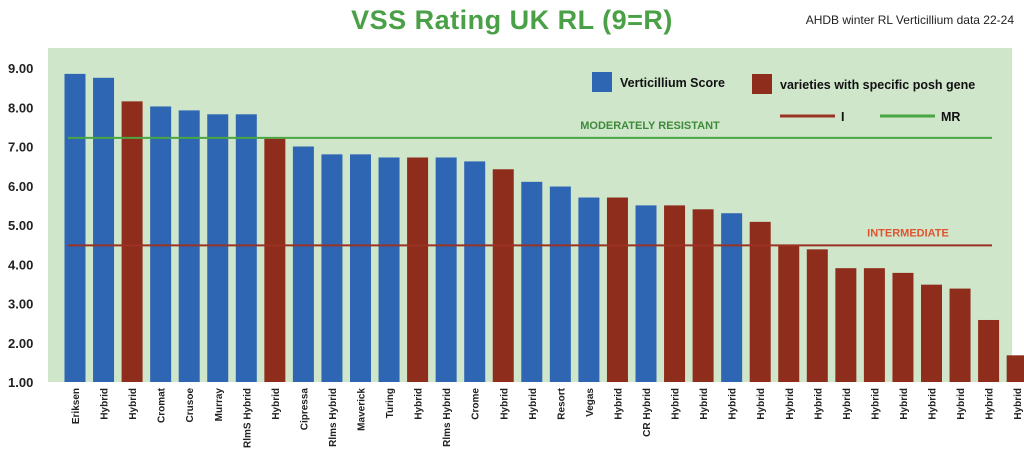 Image resolution: width=1024 pixels, height=454 pixels. Describe the element at coordinates (162, 405) in the screenshot. I see `x-tick-label: Cromat` at that location.